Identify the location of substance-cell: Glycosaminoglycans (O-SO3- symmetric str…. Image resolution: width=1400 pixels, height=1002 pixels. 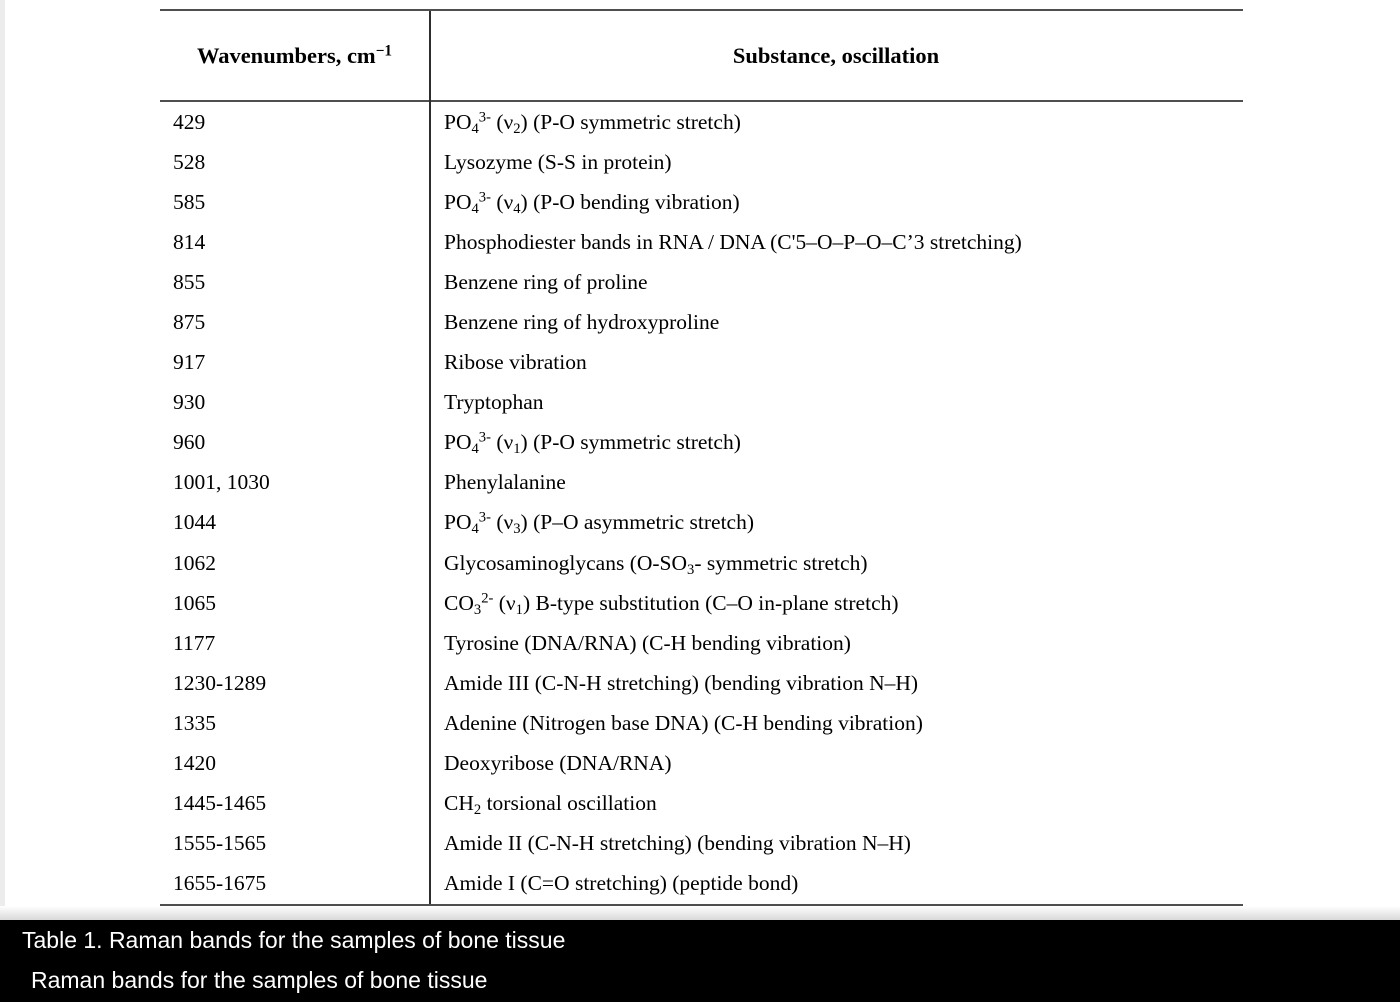
(656, 564).